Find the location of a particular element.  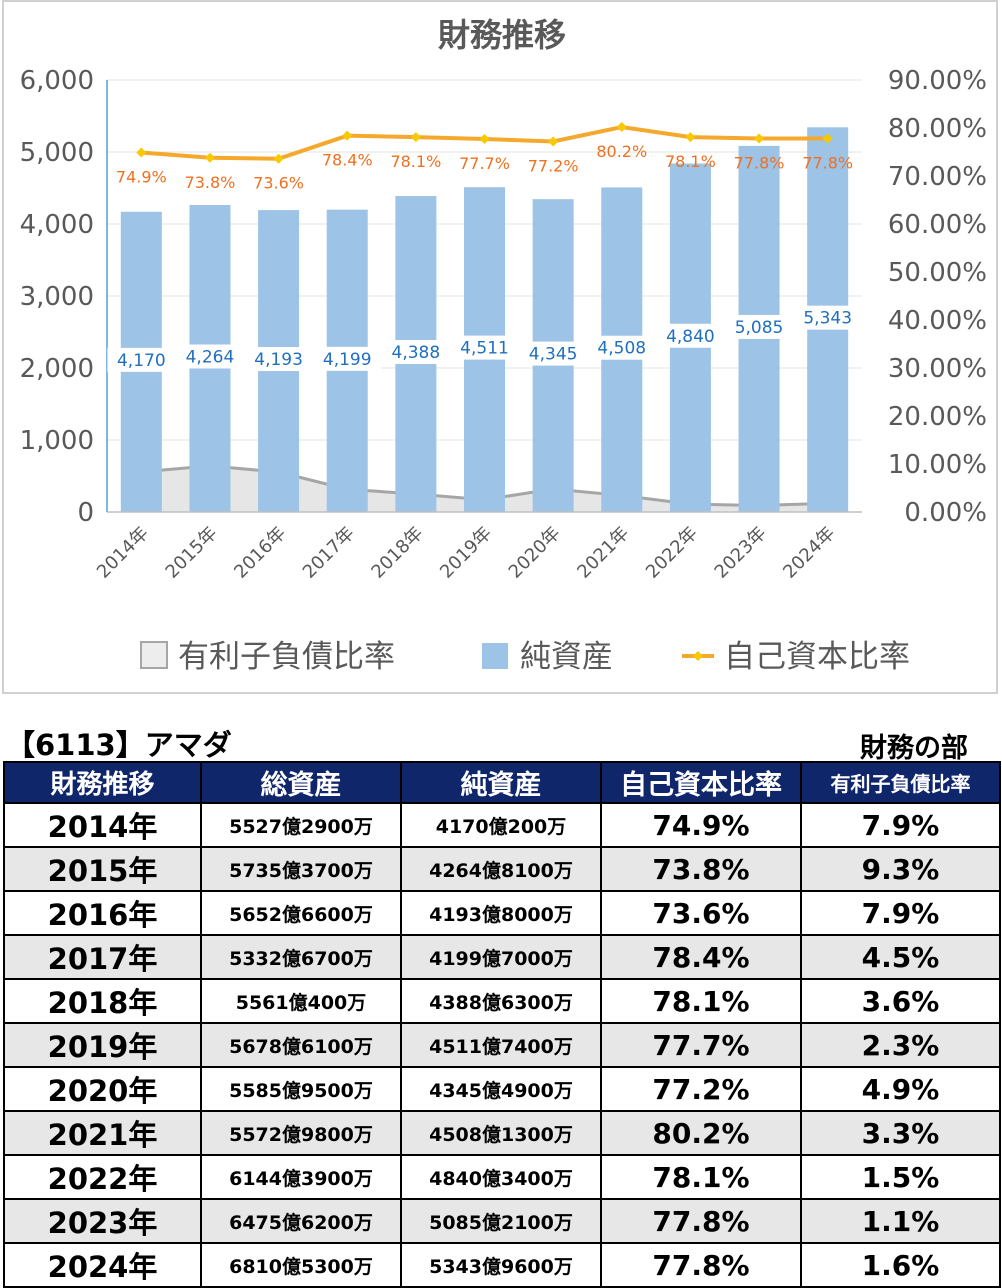

cell-total-assets: 5735億3700万 is located at coordinates (301, 869).